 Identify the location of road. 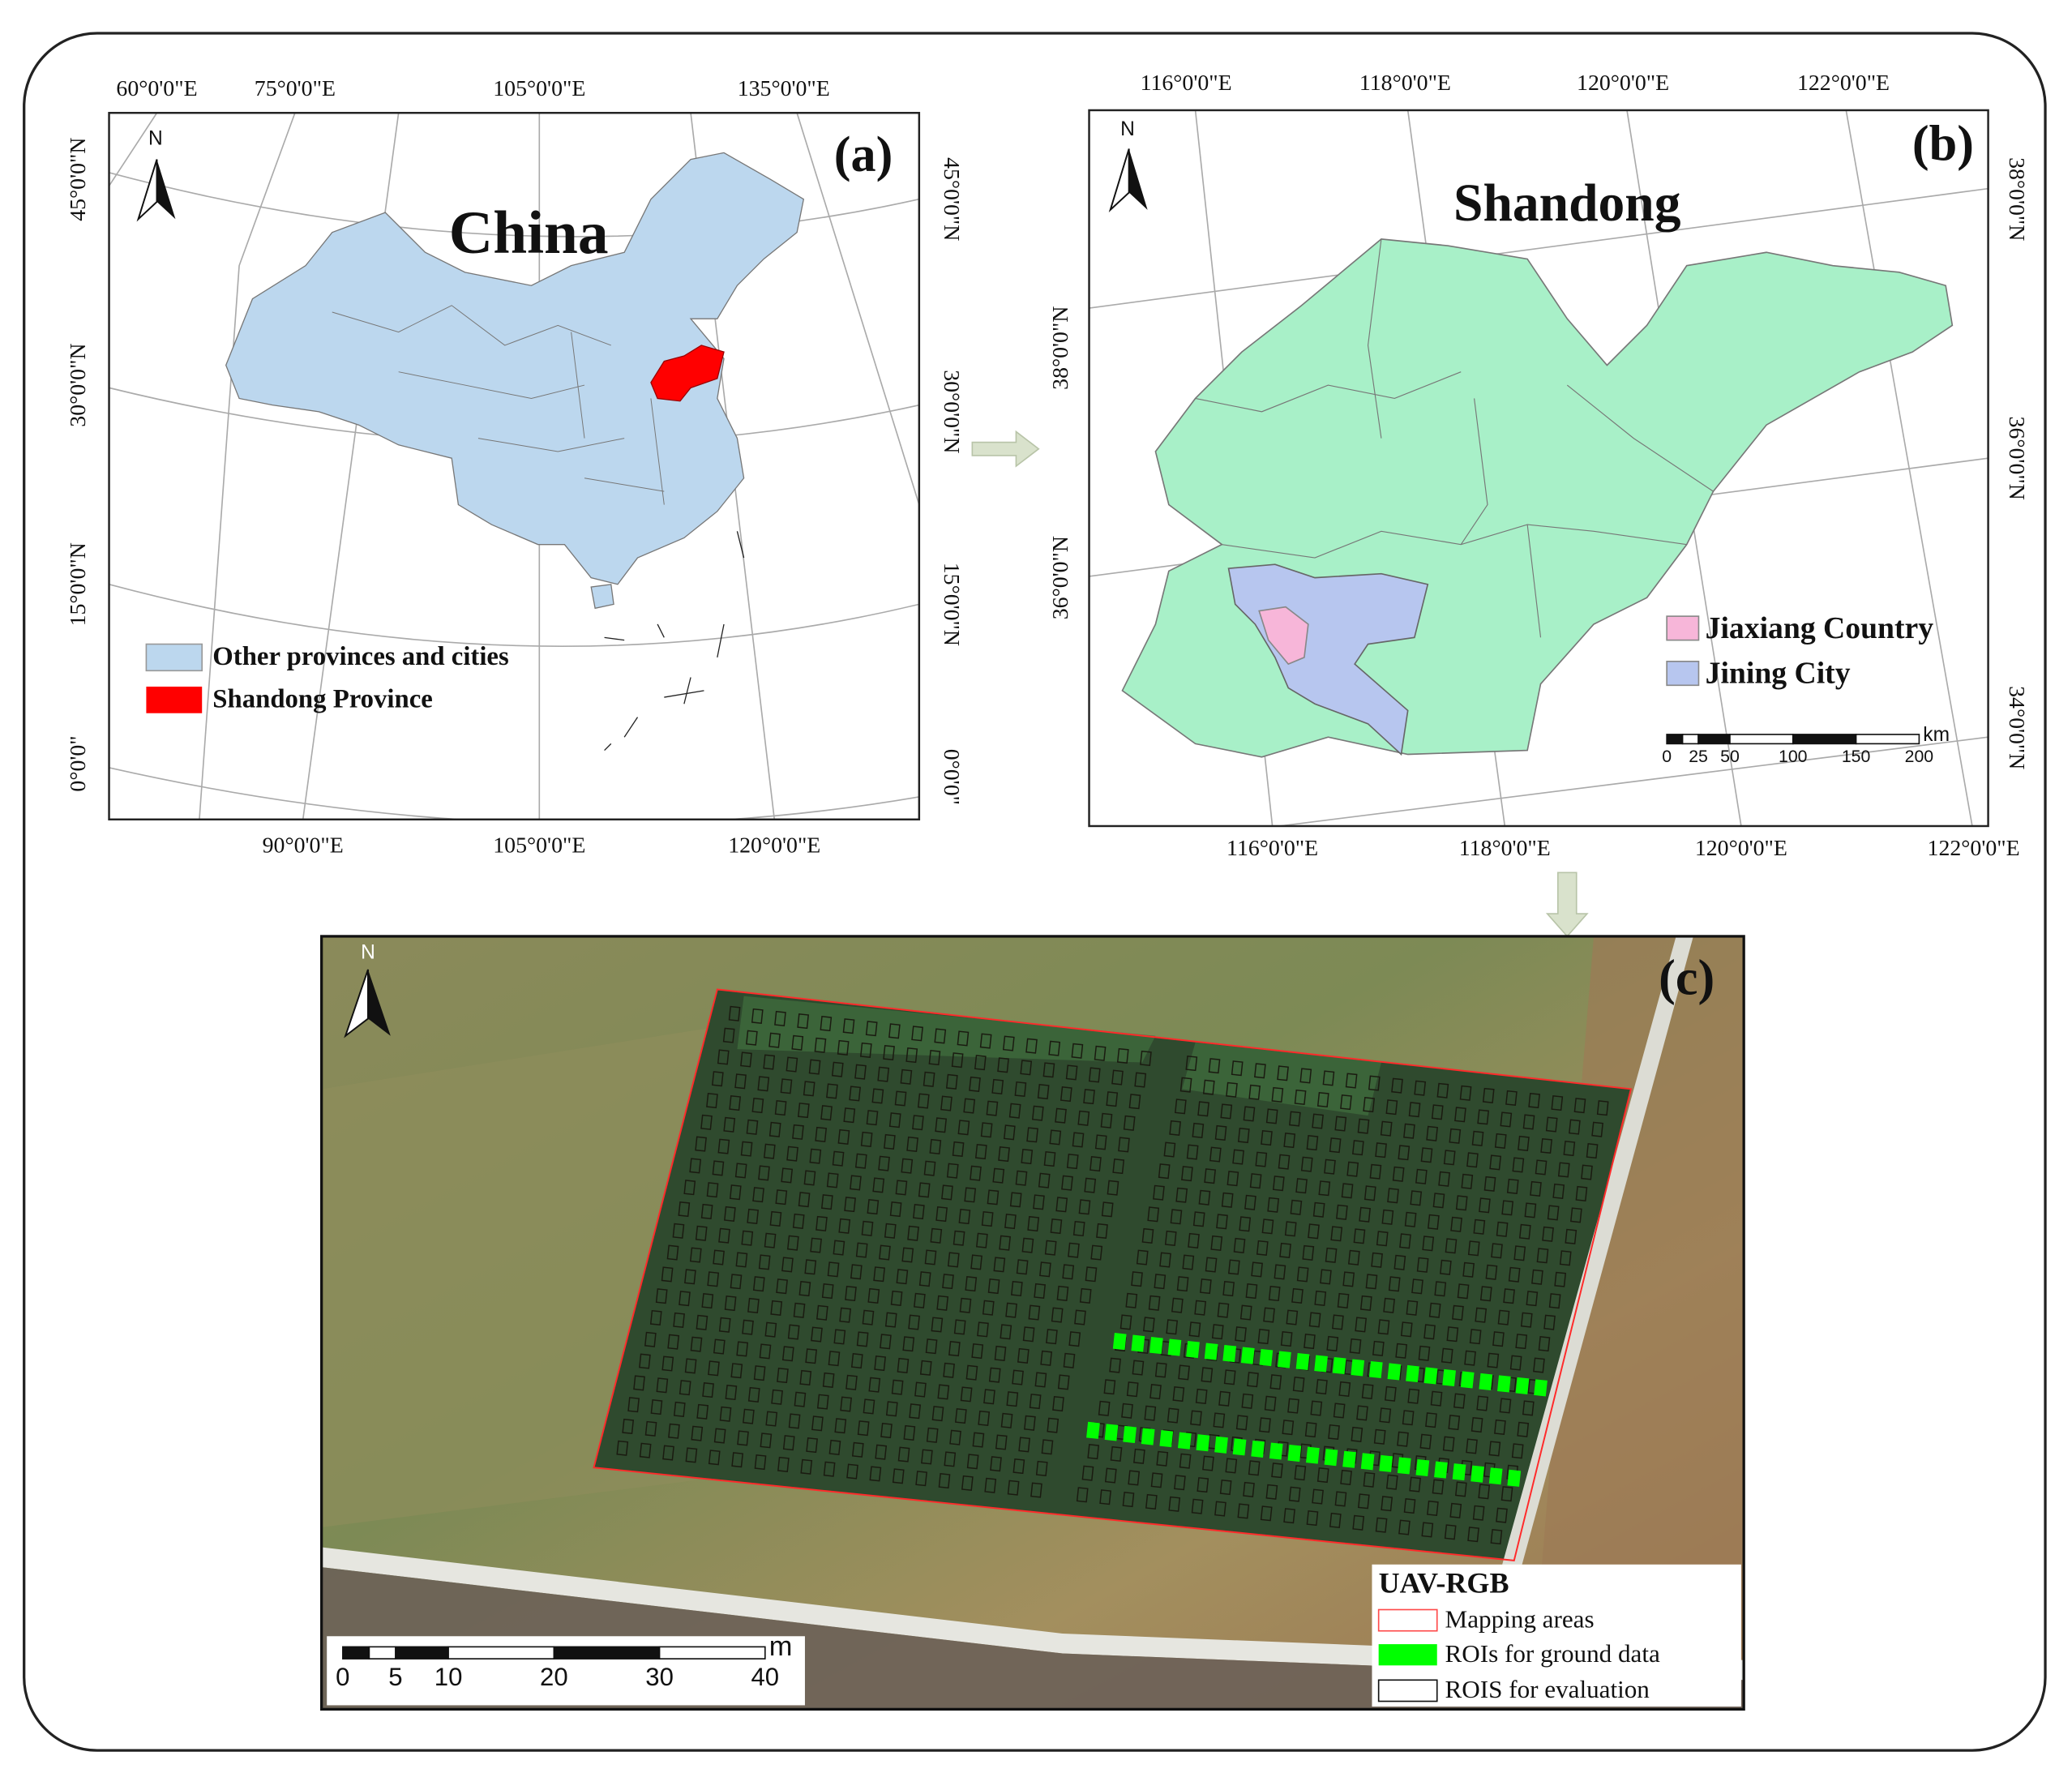
(1594, 1265).